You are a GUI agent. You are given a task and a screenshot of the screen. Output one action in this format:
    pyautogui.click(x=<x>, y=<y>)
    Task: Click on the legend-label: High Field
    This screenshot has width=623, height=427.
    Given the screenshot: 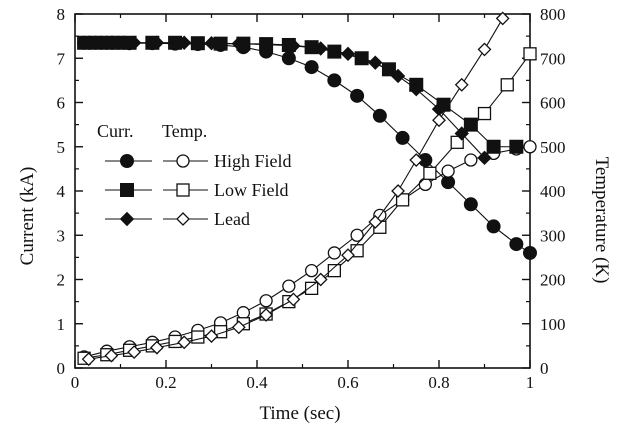 What is the action you would take?
    pyautogui.click(x=253, y=161)
    